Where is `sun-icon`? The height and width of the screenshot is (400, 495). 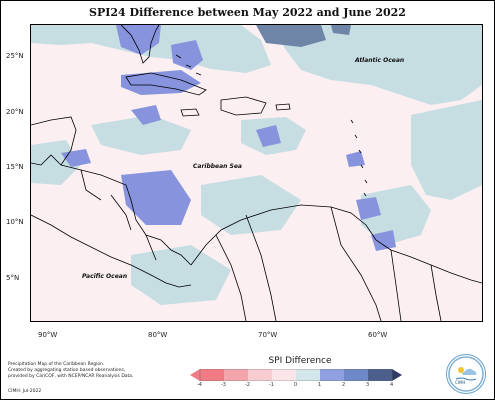 sun-icon is located at coordinates (461, 370).